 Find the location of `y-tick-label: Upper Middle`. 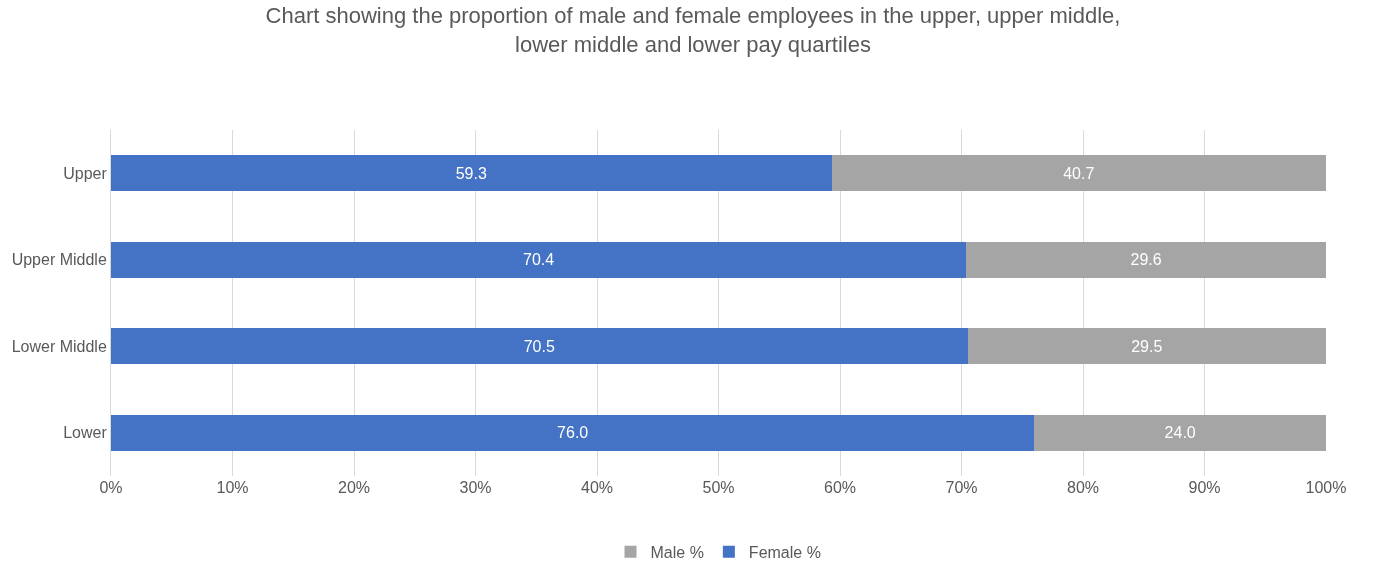

y-tick-label: Upper Middle is located at coordinates (59, 260).